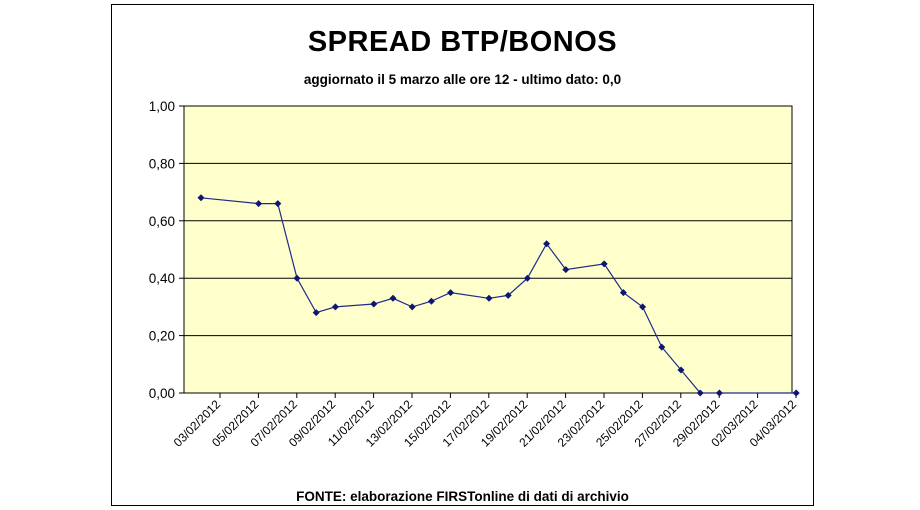  Describe the element at coordinates (162, 221) in the screenshot. I see `y-tick-label: 0,60` at that location.